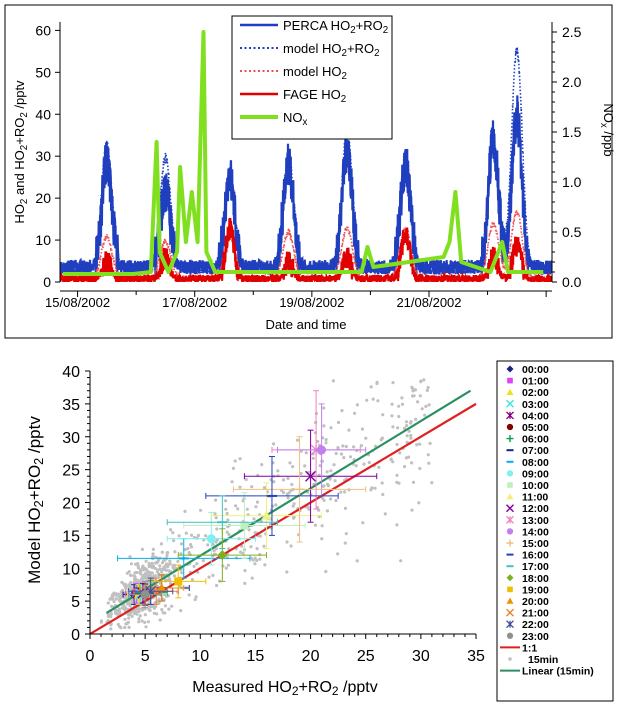  What do you see at coordinates (535, 532) in the screenshot?
I see `bottom-legend-label: 14:00` at bounding box center [535, 532].